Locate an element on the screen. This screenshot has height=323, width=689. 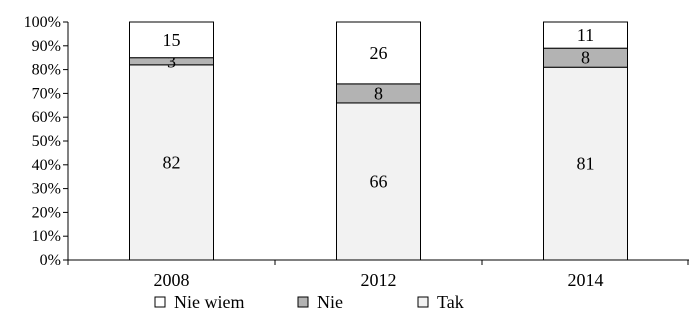
data-label: 66 is located at coordinates (379, 181).